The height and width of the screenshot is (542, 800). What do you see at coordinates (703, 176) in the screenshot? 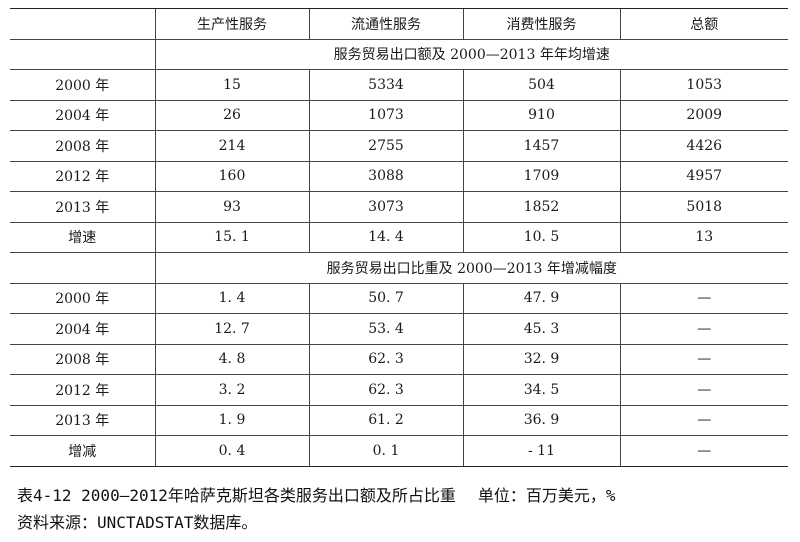
I see `table-cell: 4957` at bounding box center [703, 176].